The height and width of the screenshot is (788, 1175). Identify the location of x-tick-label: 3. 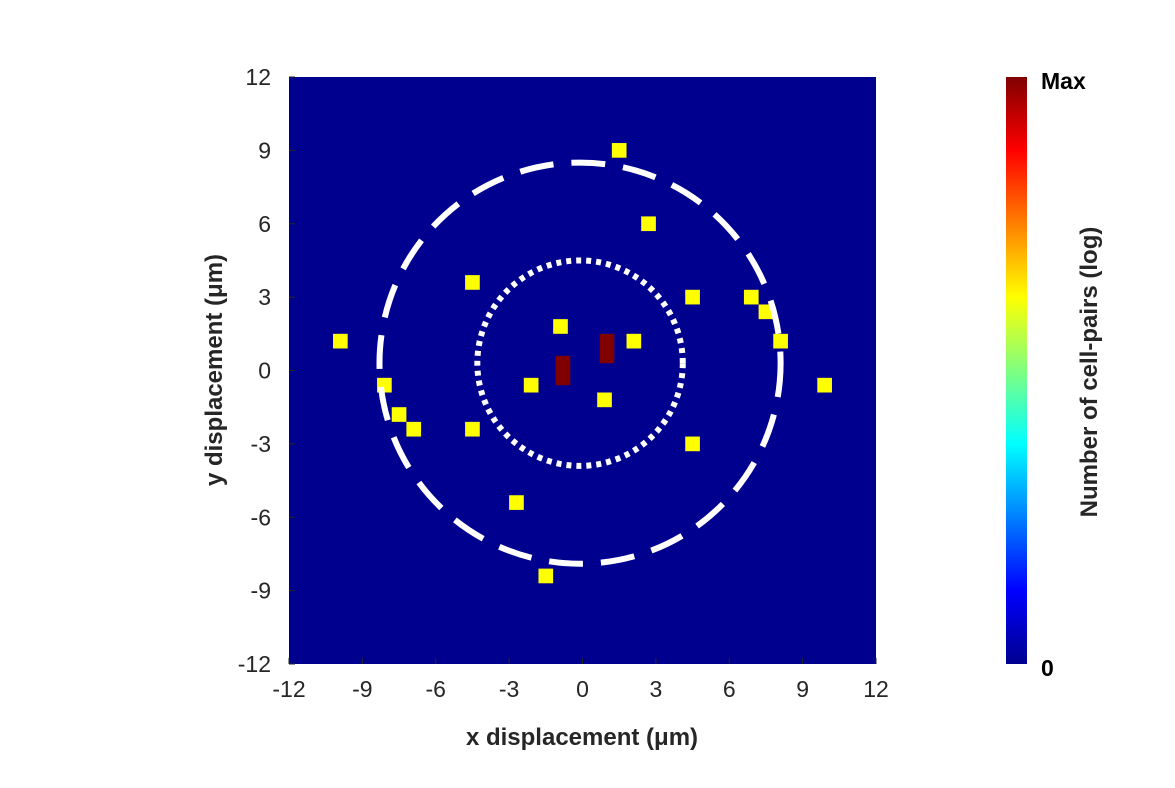
(655, 689).